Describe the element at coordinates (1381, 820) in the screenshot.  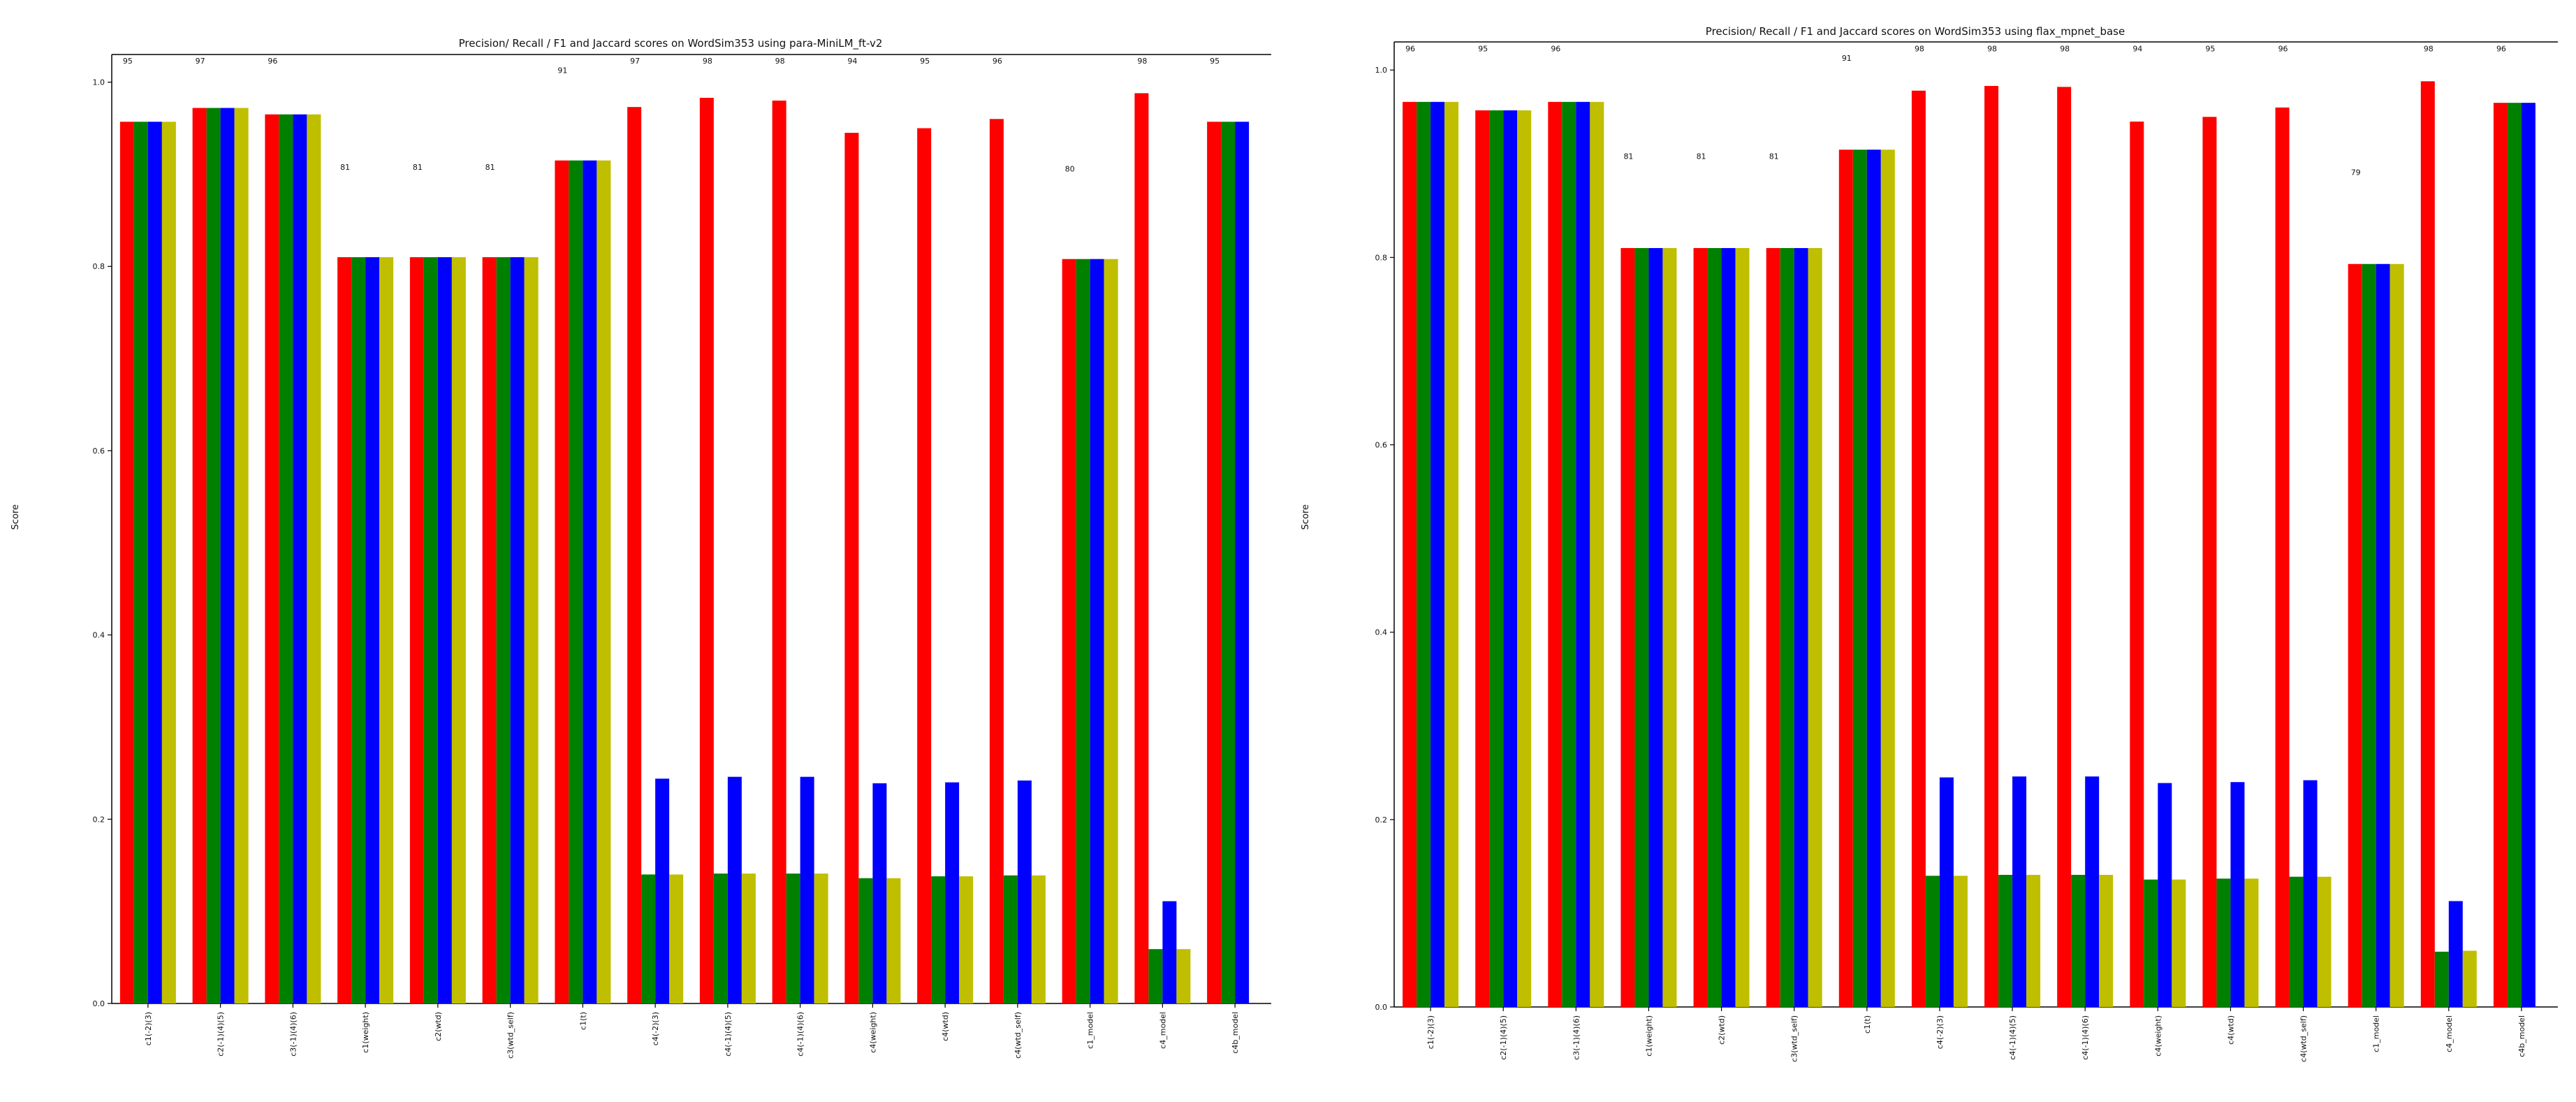
I see `y-tick-label: 0.2` at that location.